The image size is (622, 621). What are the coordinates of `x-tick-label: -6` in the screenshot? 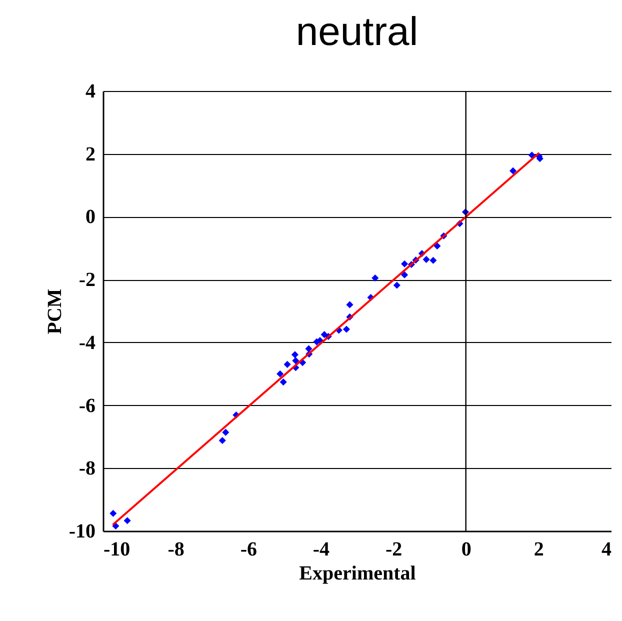 It's located at (248, 549).